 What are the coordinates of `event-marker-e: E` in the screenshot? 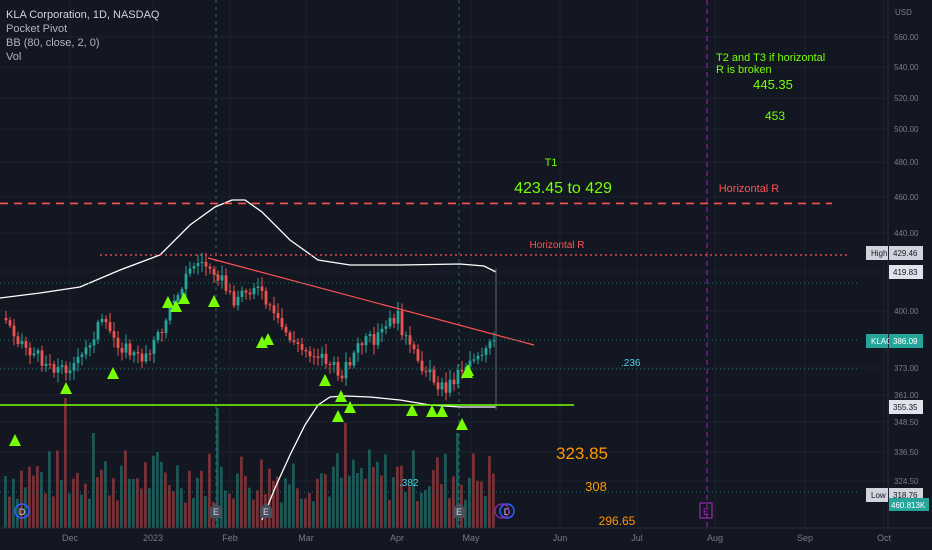 It's located at (216, 510).